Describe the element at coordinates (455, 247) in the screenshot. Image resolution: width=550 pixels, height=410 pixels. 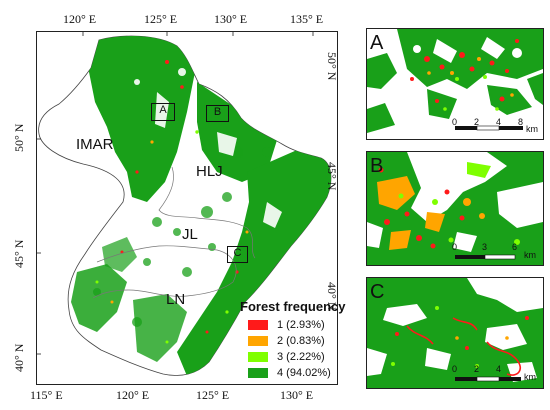
I see `inset-b-tick-0: 0` at that location.